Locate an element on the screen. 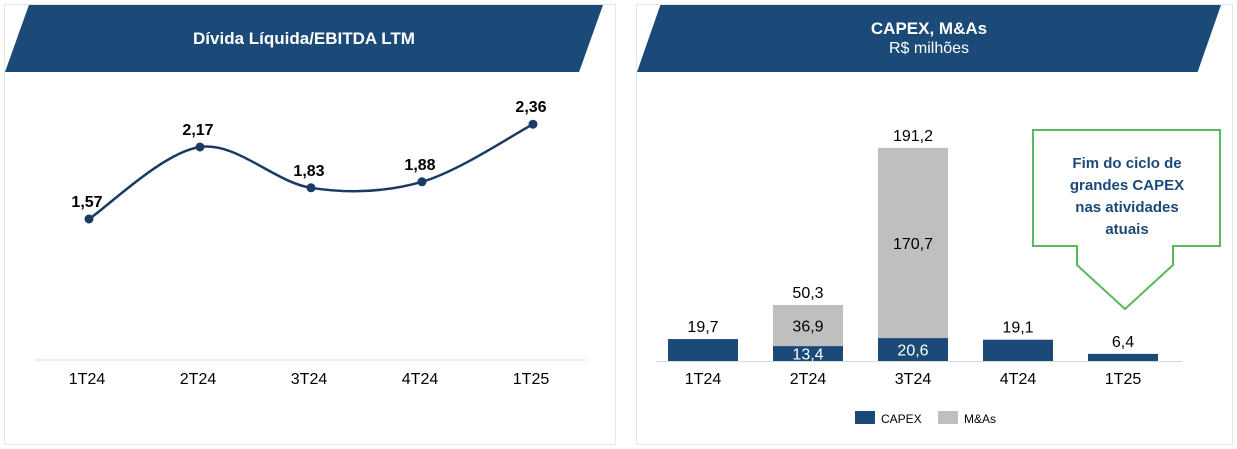 This screenshot has height=449, width=1237. data-point-4T24 is located at coordinates (422, 182).